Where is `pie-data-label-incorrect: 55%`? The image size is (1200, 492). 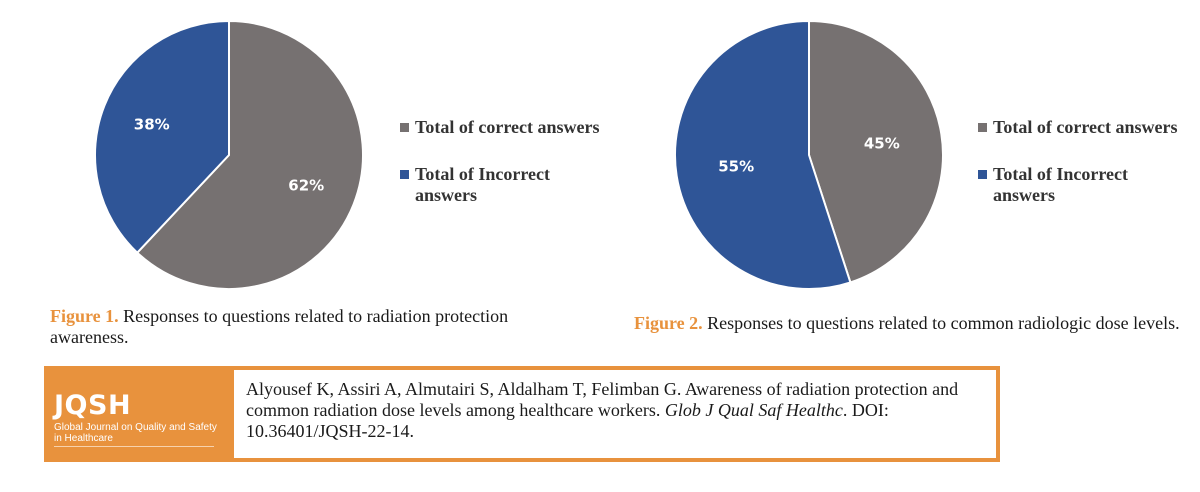
pie-data-label-incorrect: 55% is located at coordinates (736, 167).